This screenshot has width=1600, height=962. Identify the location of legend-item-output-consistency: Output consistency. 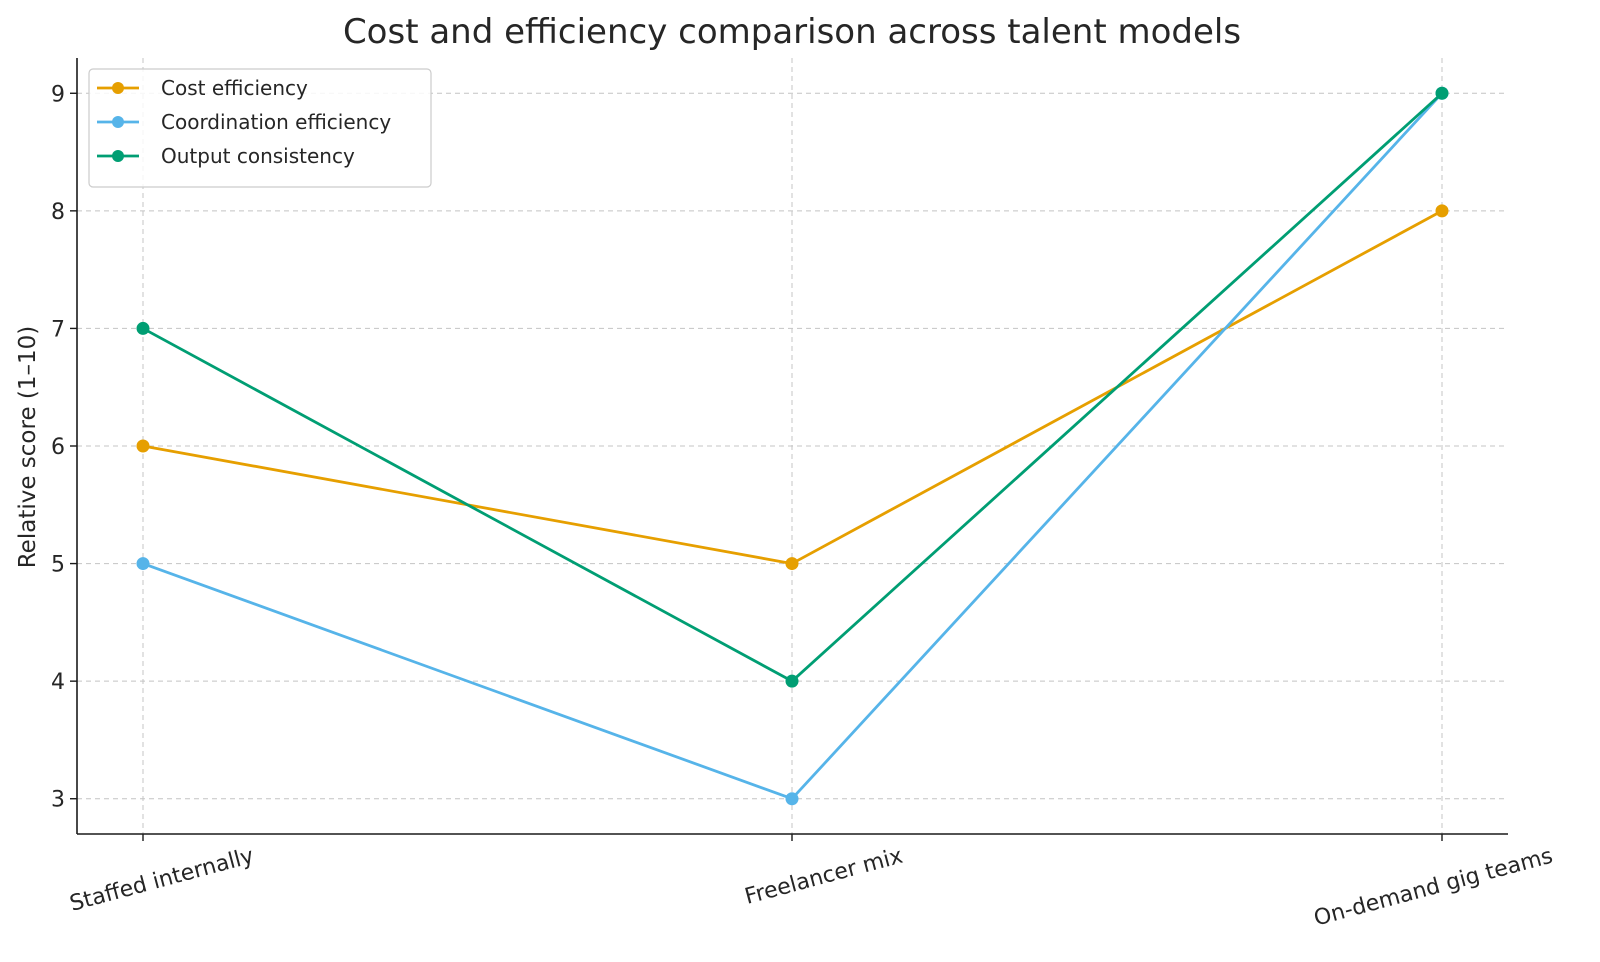
(226, 156).